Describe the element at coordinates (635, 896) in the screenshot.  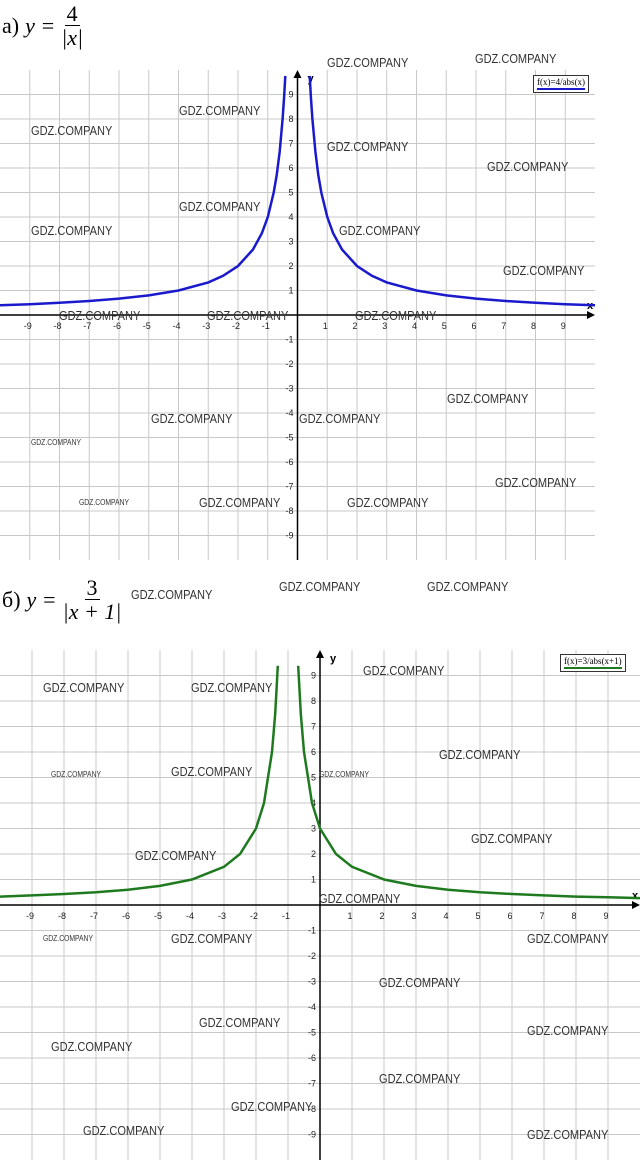
I see `x-axis-label: x` at that location.